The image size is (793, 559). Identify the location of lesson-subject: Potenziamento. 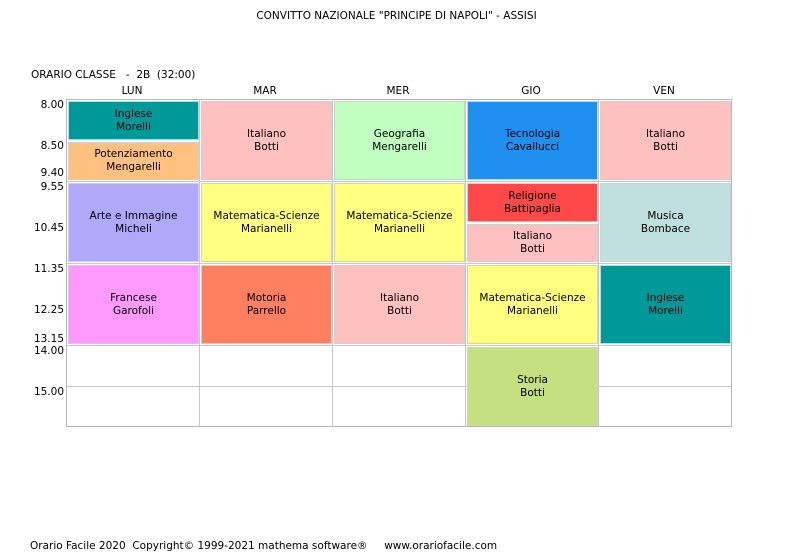
(133, 154).